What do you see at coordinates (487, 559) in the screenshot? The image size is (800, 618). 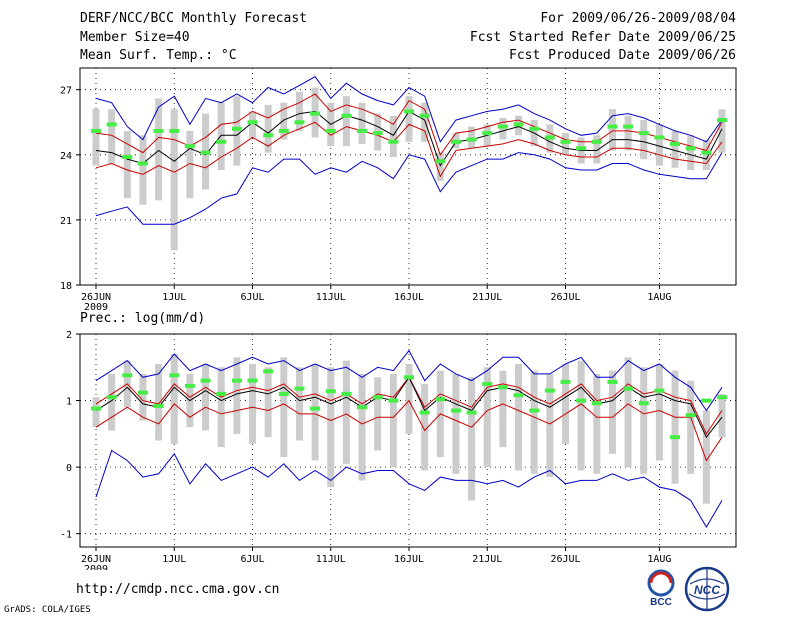 I see `x-tick-label: 21JUL` at bounding box center [487, 559].